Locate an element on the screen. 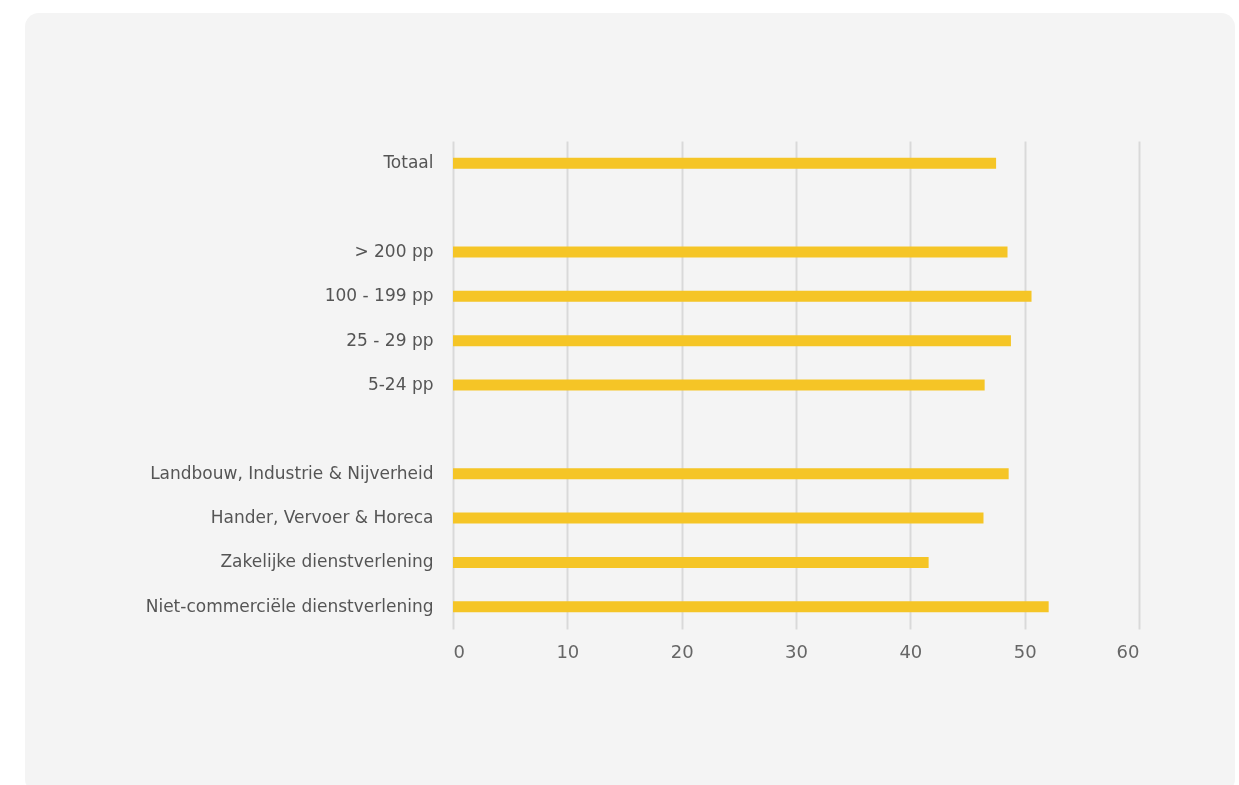  x-tick-label: 40 is located at coordinates (911, 651).